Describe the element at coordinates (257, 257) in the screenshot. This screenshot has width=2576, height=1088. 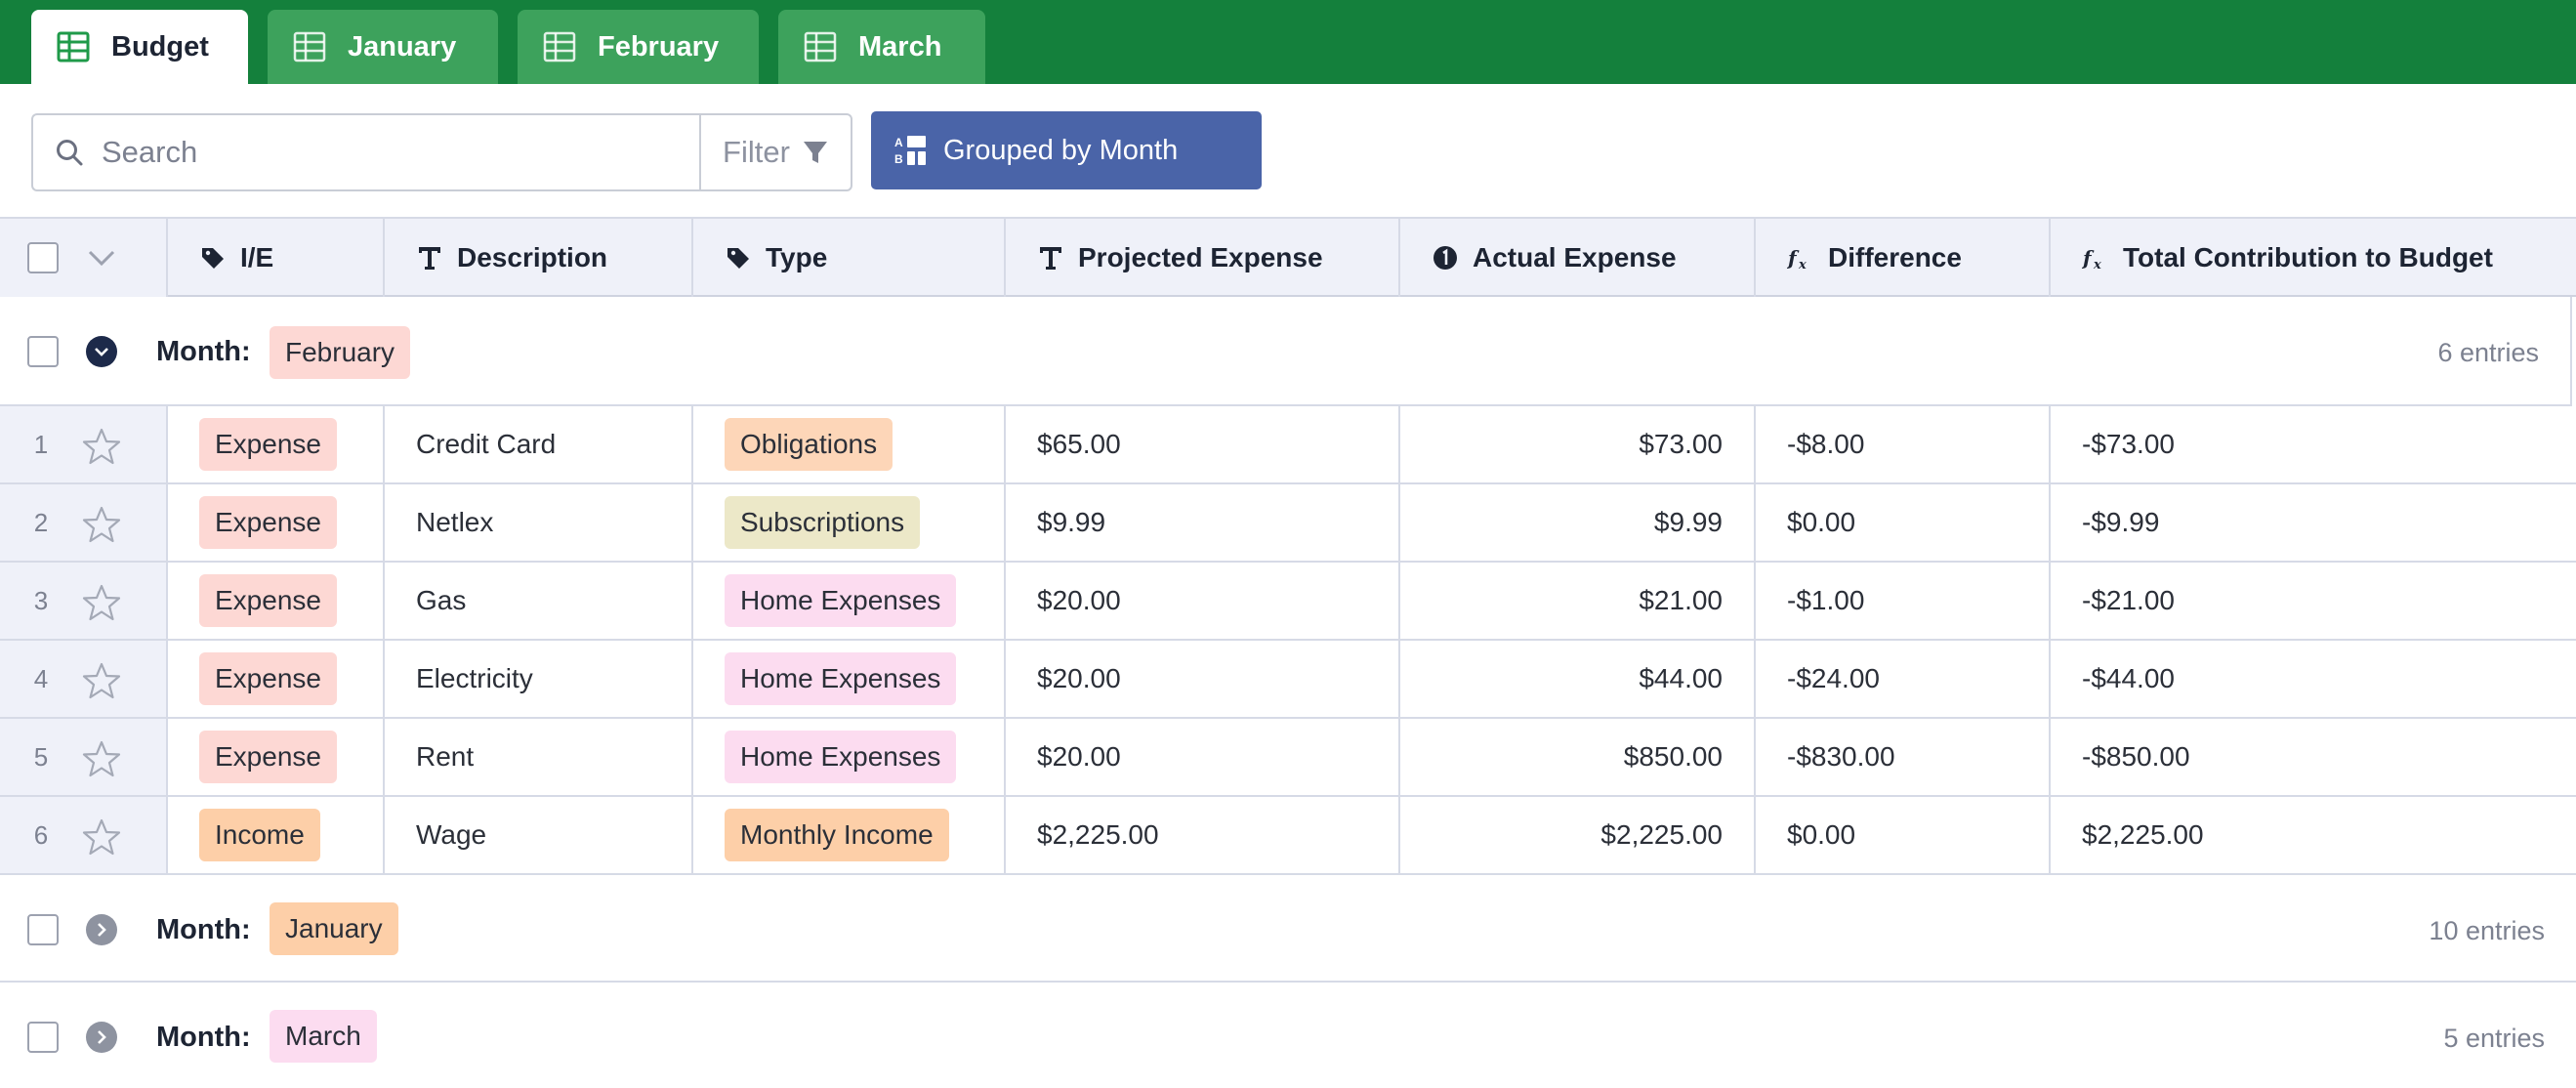
I see `column-label: I/E` at that location.